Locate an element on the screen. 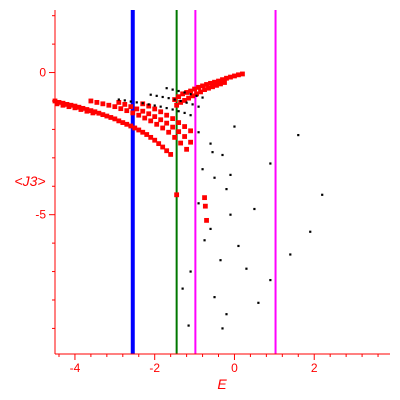  x-axis-label: E is located at coordinates (222, 384).